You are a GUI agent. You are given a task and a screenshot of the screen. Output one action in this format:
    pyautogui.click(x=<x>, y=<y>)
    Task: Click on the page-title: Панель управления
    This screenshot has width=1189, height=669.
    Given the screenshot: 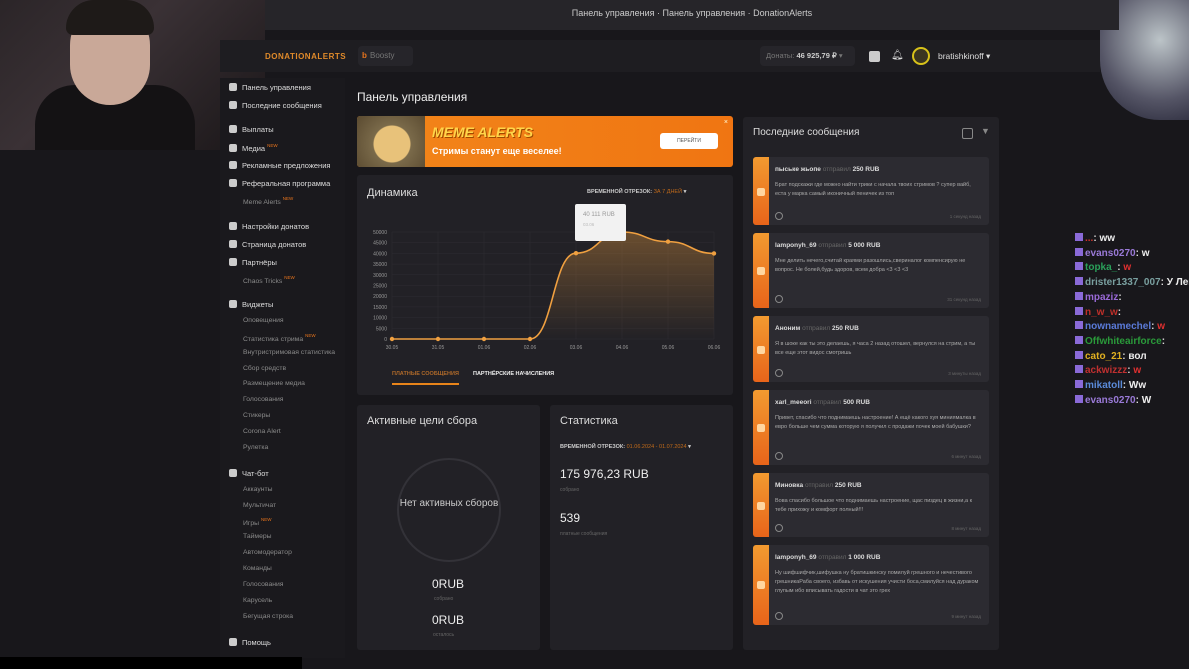 What is the action you would take?
    pyautogui.click(x=412, y=97)
    